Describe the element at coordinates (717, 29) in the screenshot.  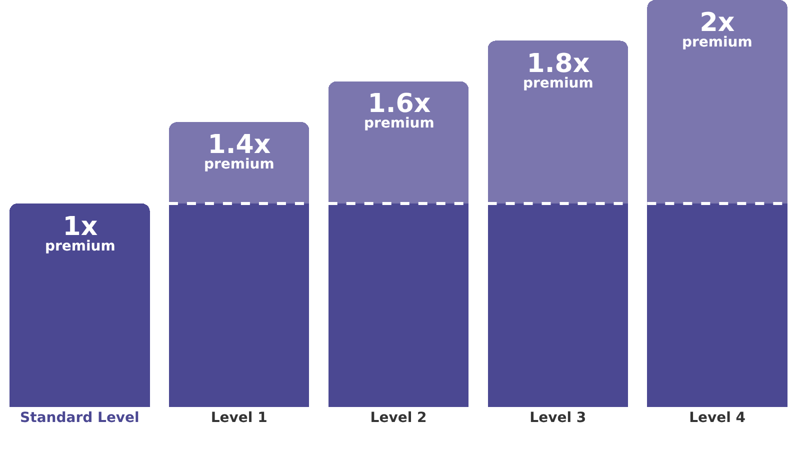
I see `total-label: 2x premium` at that location.